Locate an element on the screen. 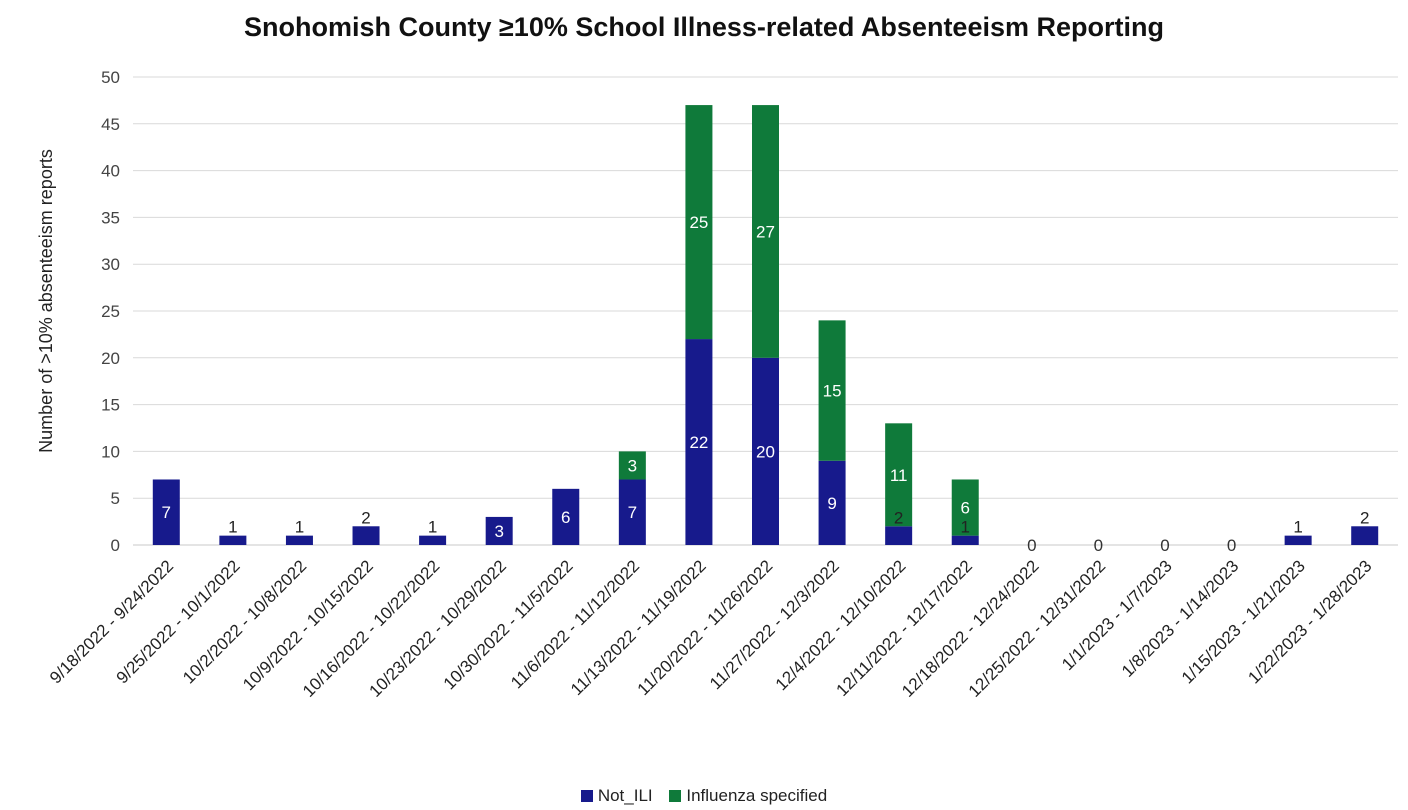 This screenshot has width=1408, height=810. data-label-not-ili: 6 is located at coordinates (565, 517).